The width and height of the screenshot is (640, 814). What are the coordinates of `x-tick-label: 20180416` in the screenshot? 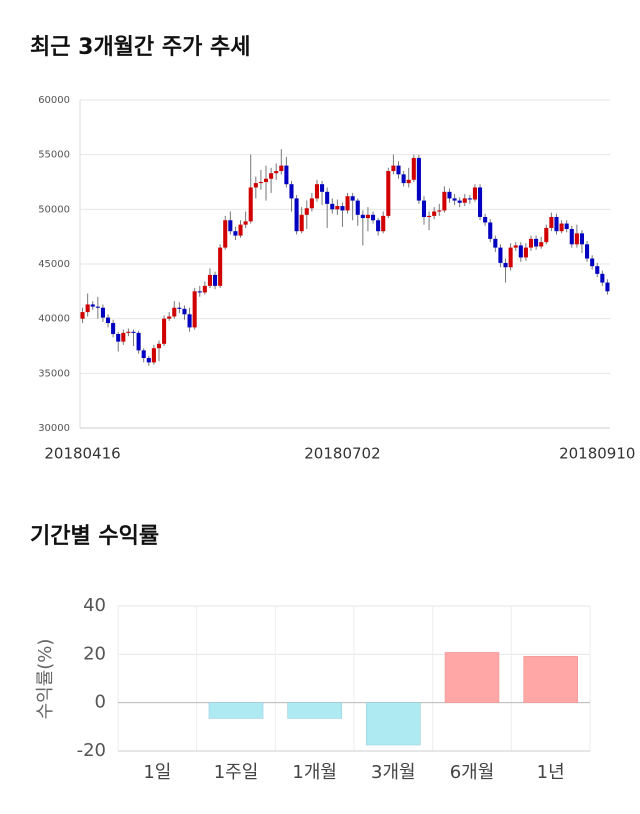 It's located at (82, 454).